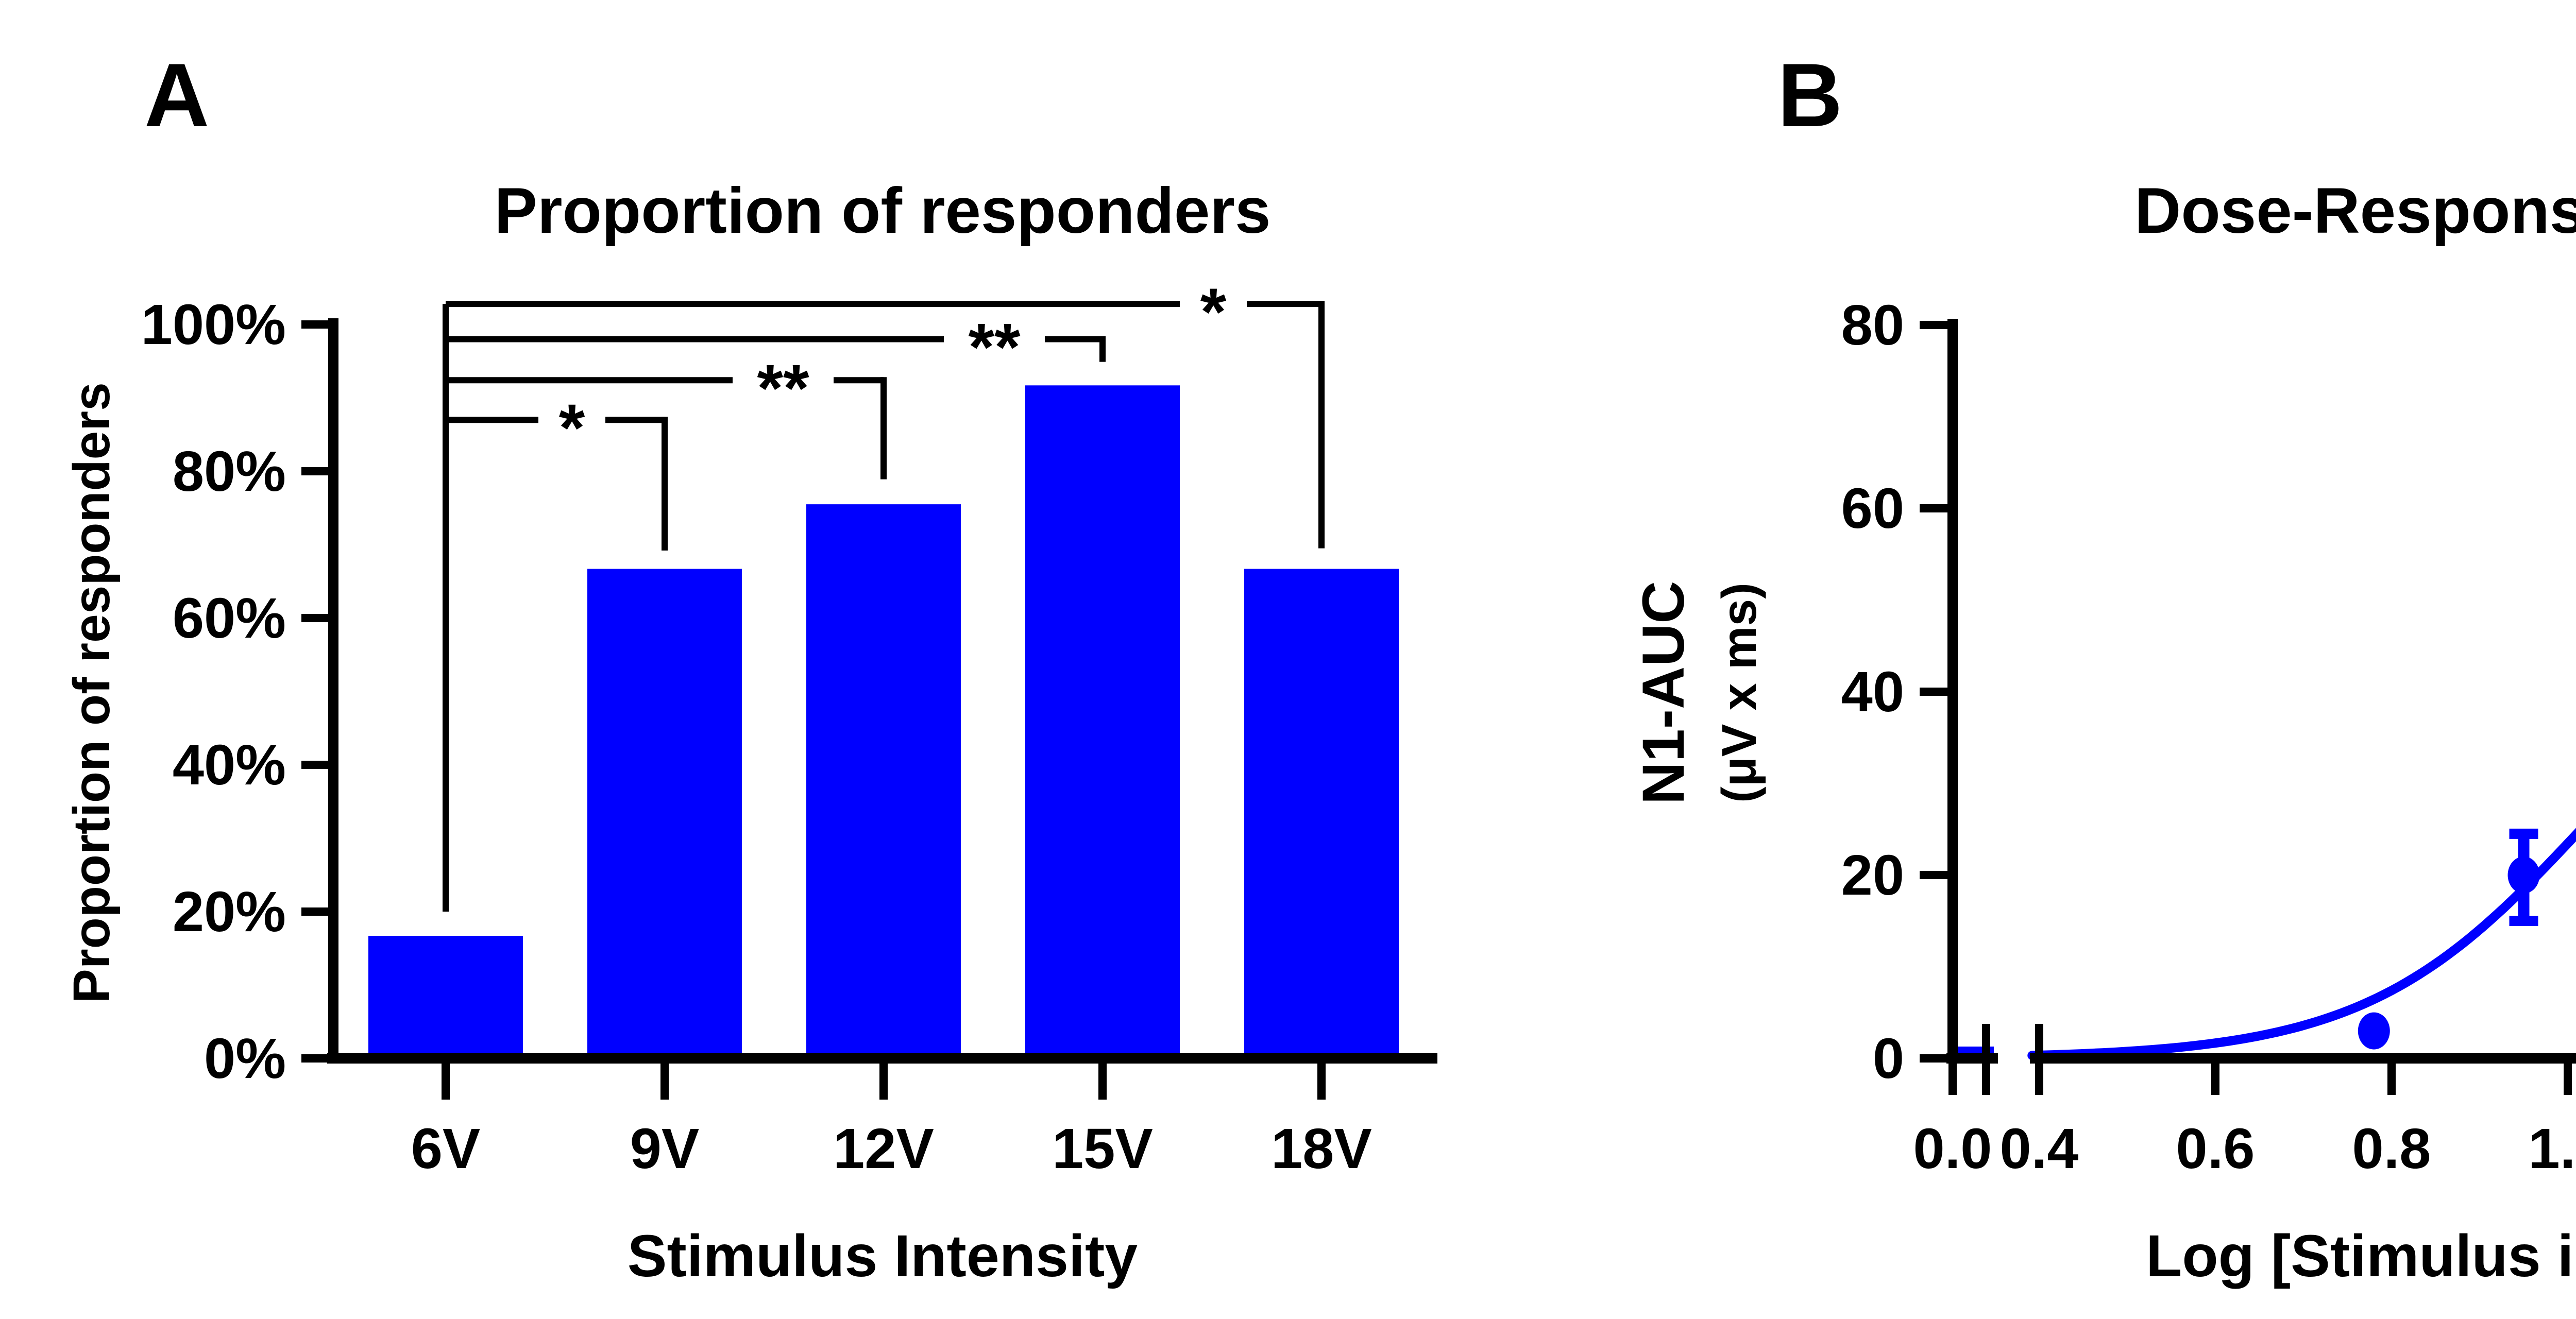 Image resolution: width=2576 pixels, height=1319 pixels. What do you see at coordinates (883, 781) in the screenshot?
I see `bar-12V` at bounding box center [883, 781].